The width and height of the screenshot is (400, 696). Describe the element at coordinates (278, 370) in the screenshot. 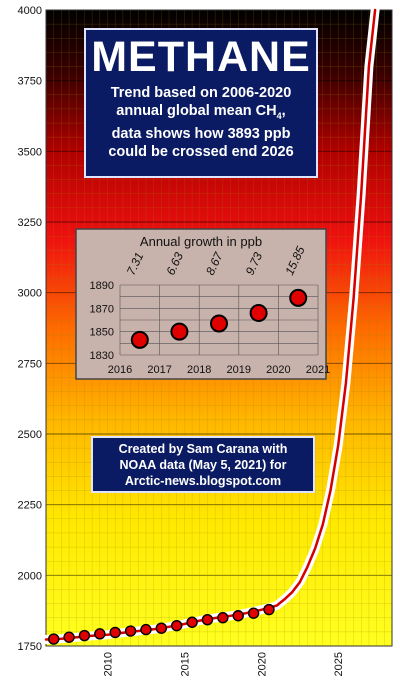

I see `inset-x-tick-label: 2020` at that location.